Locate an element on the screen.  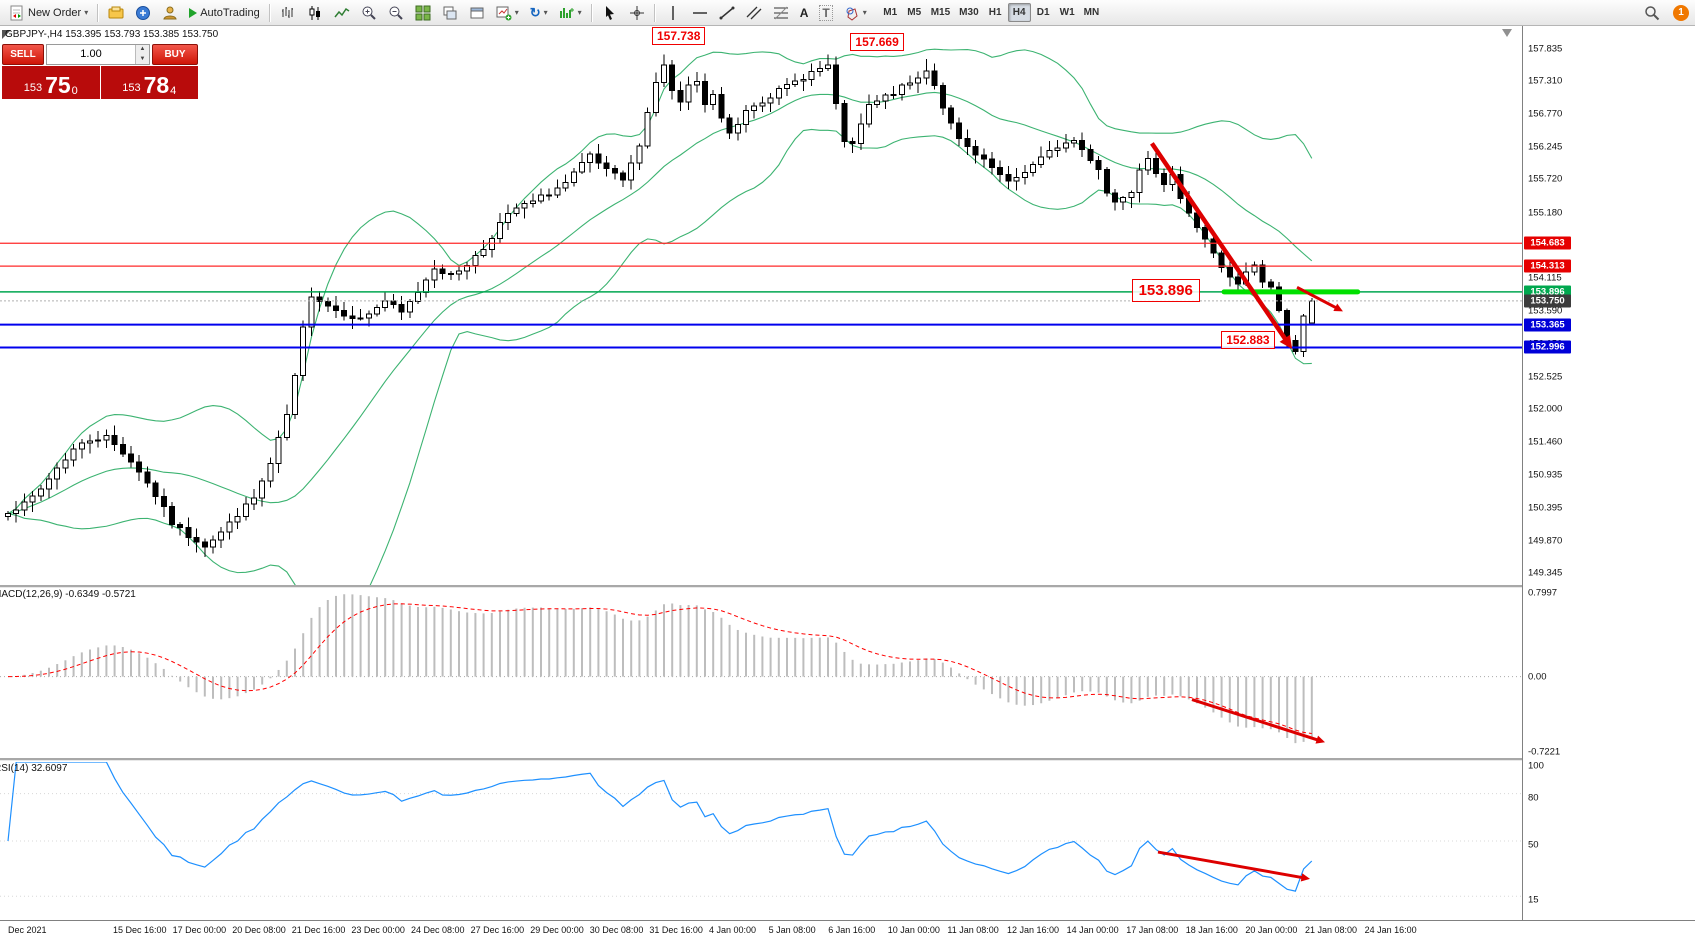
timeframe-m5-button: M5 is located at coordinates (914, 12).